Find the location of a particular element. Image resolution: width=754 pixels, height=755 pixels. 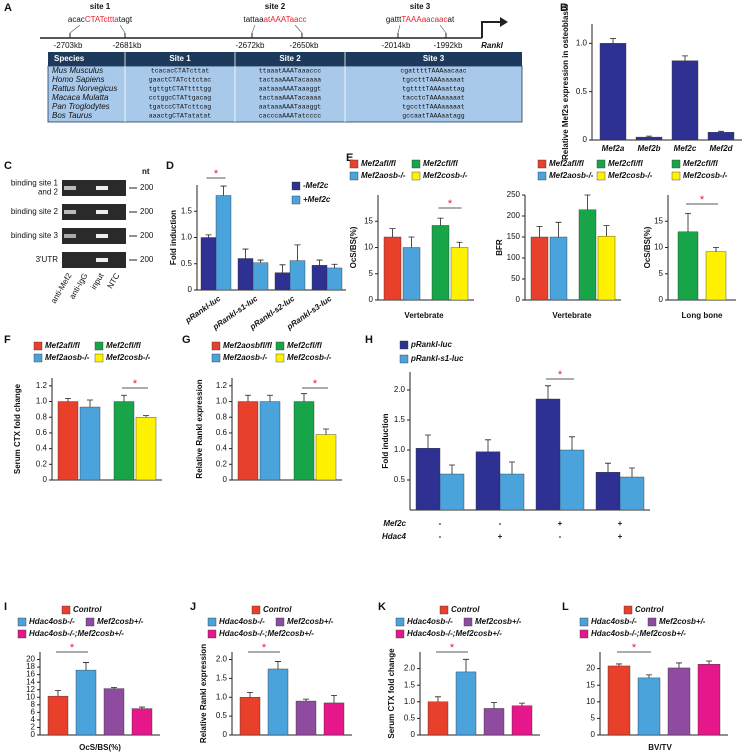

table-sequence: tgccttTAAAaaaaat is located at coordinates (433, 107).